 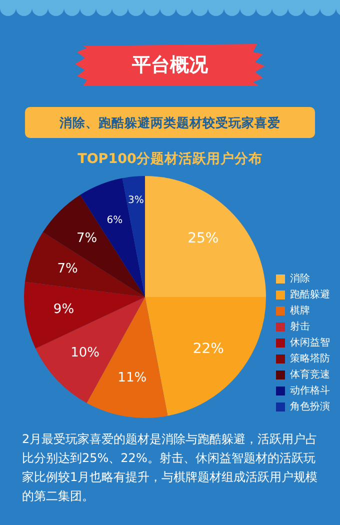 What do you see at coordinates (203, 238) in the screenshot?
I see `data-label: 25%` at bounding box center [203, 238].